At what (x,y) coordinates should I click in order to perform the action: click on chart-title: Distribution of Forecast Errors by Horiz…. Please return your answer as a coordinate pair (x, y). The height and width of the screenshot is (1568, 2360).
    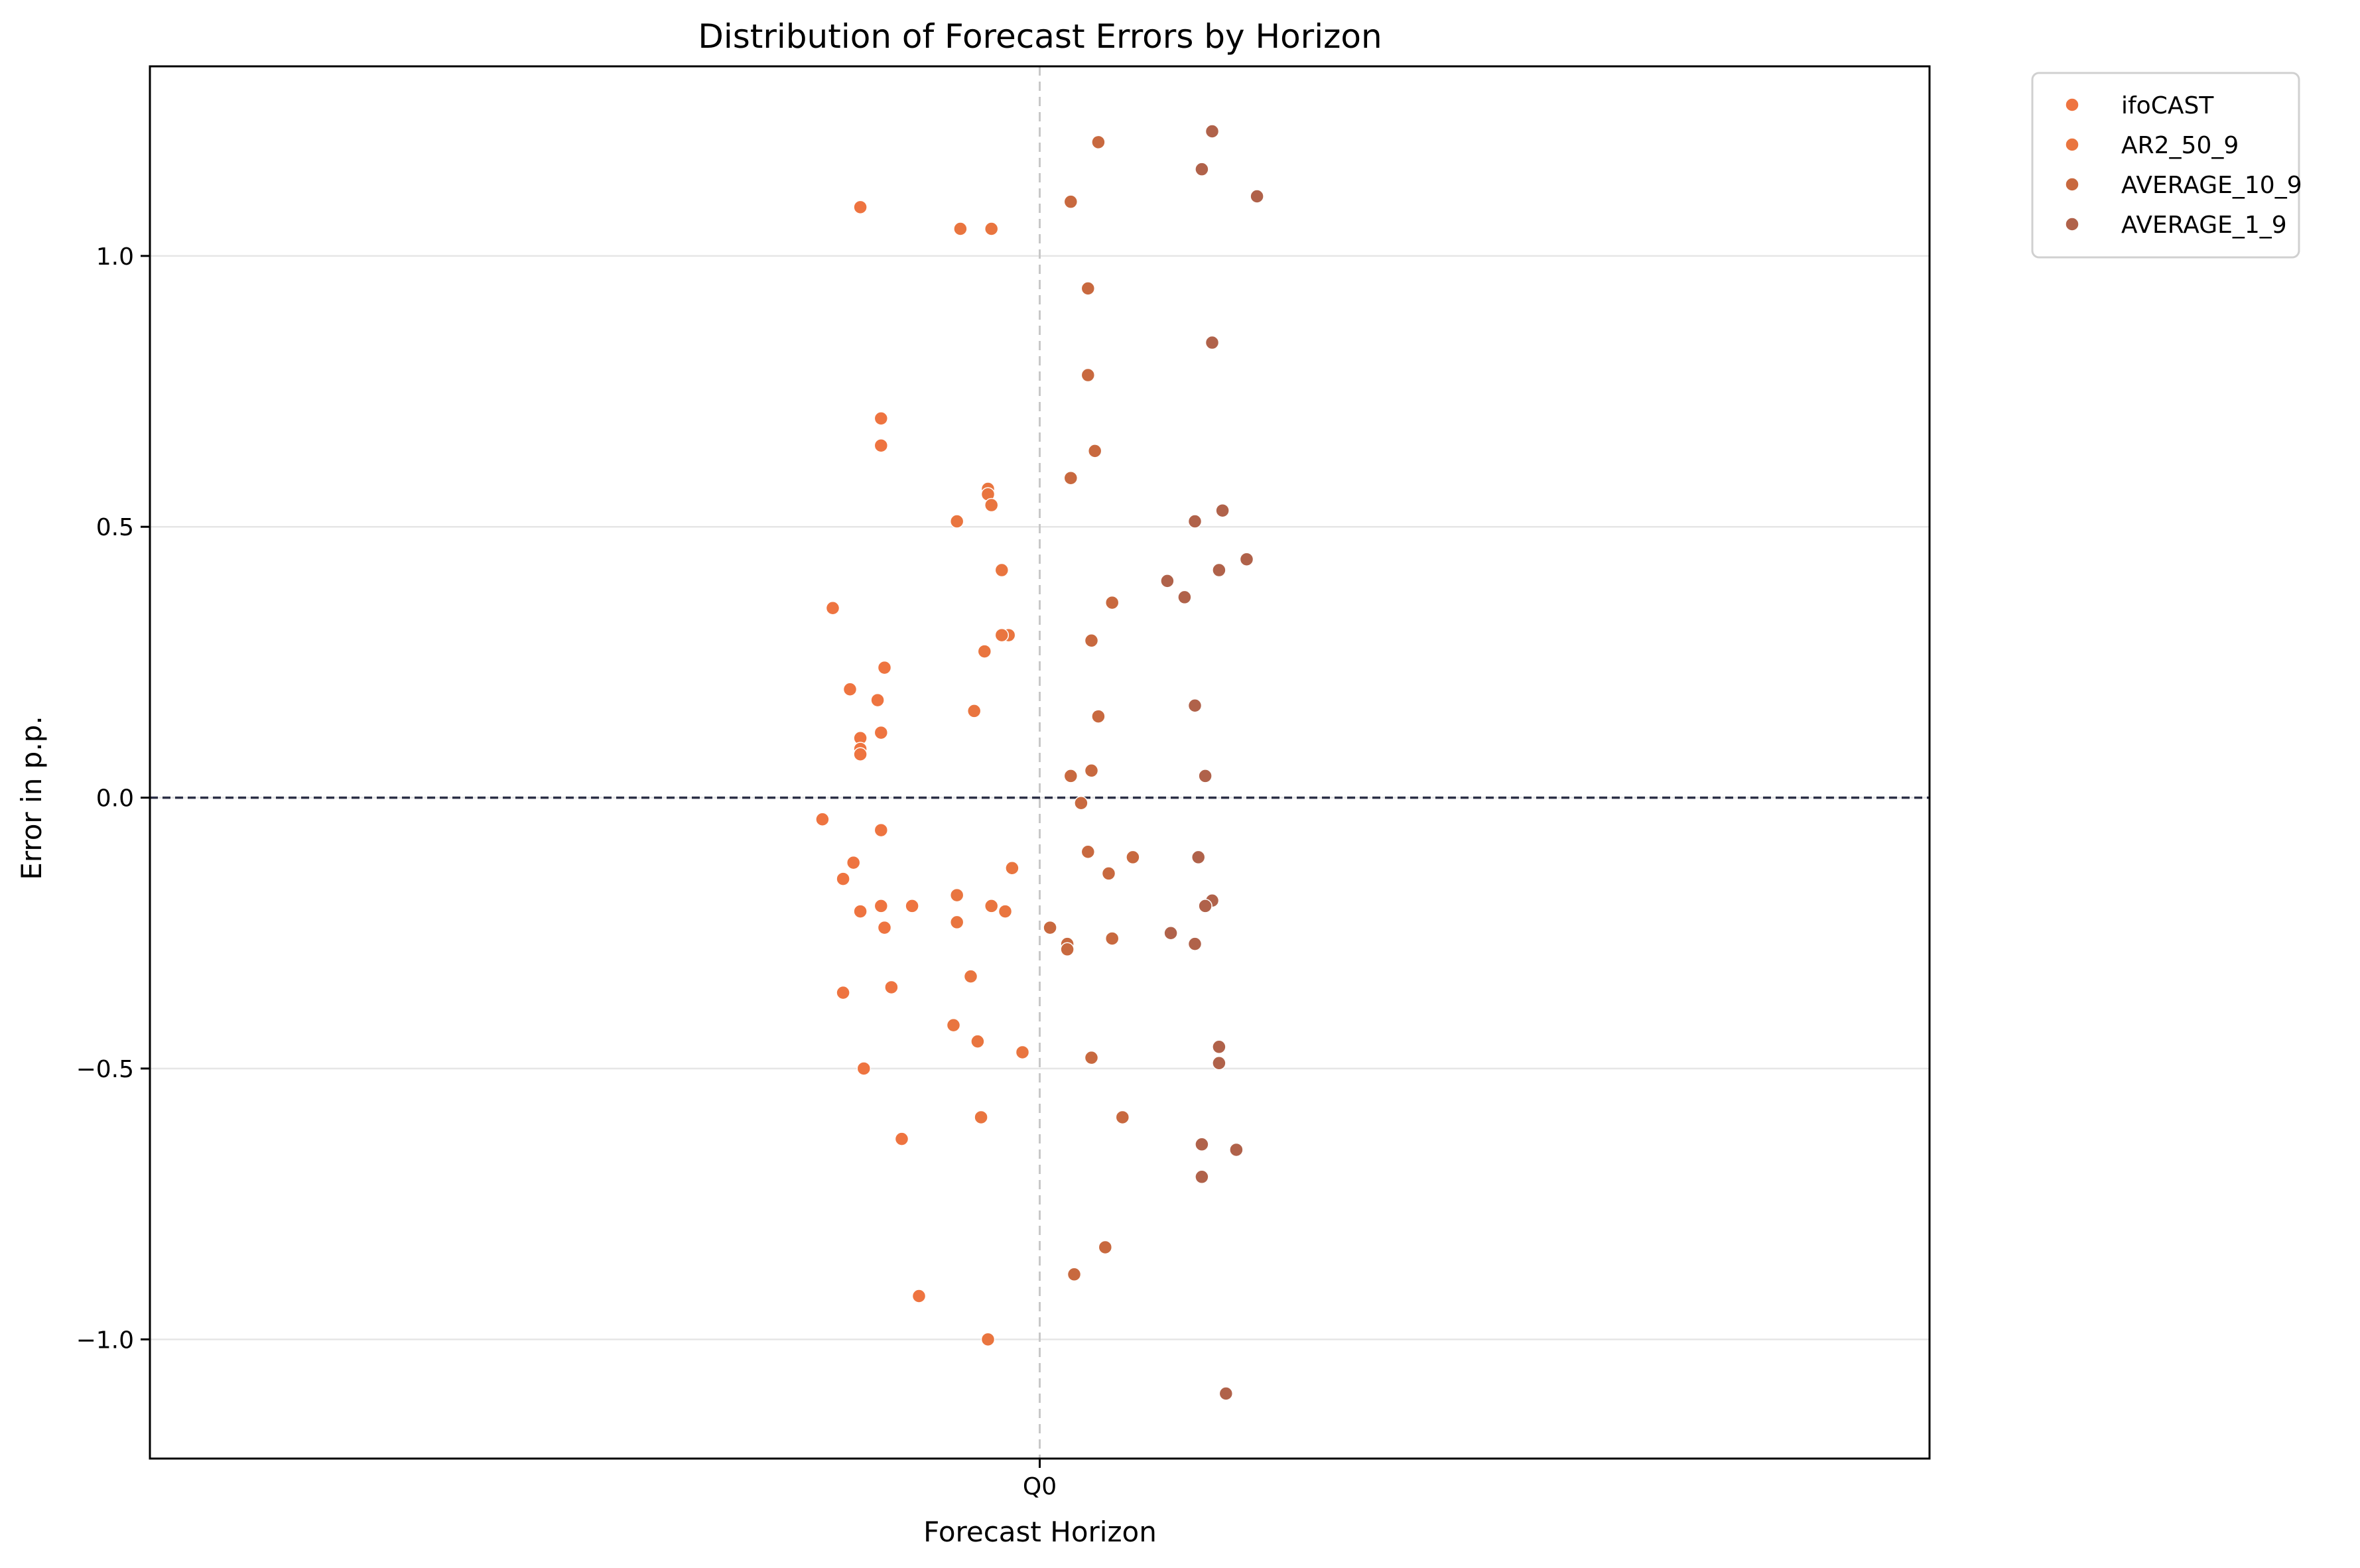
    Looking at the image, I should click on (1040, 36).